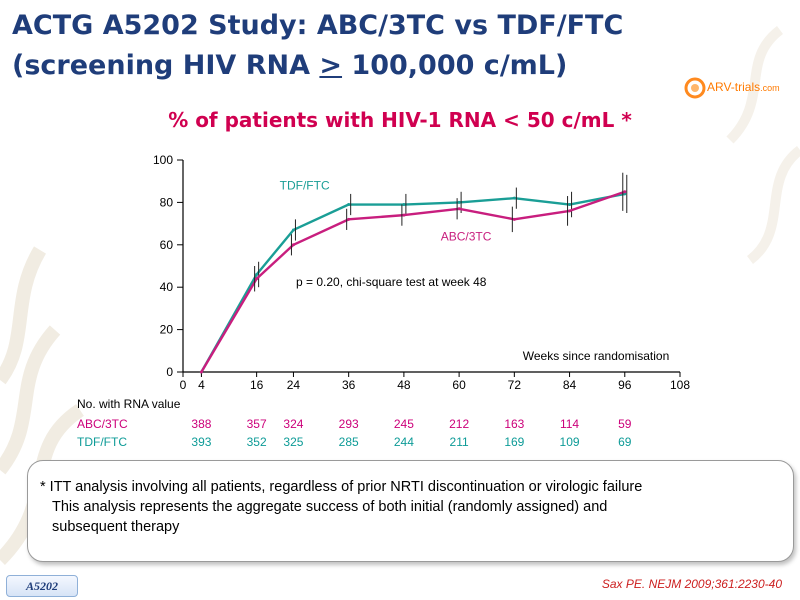 Image resolution: width=800 pixels, height=600 pixels. I want to click on table-cell: 325, so click(293, 442).